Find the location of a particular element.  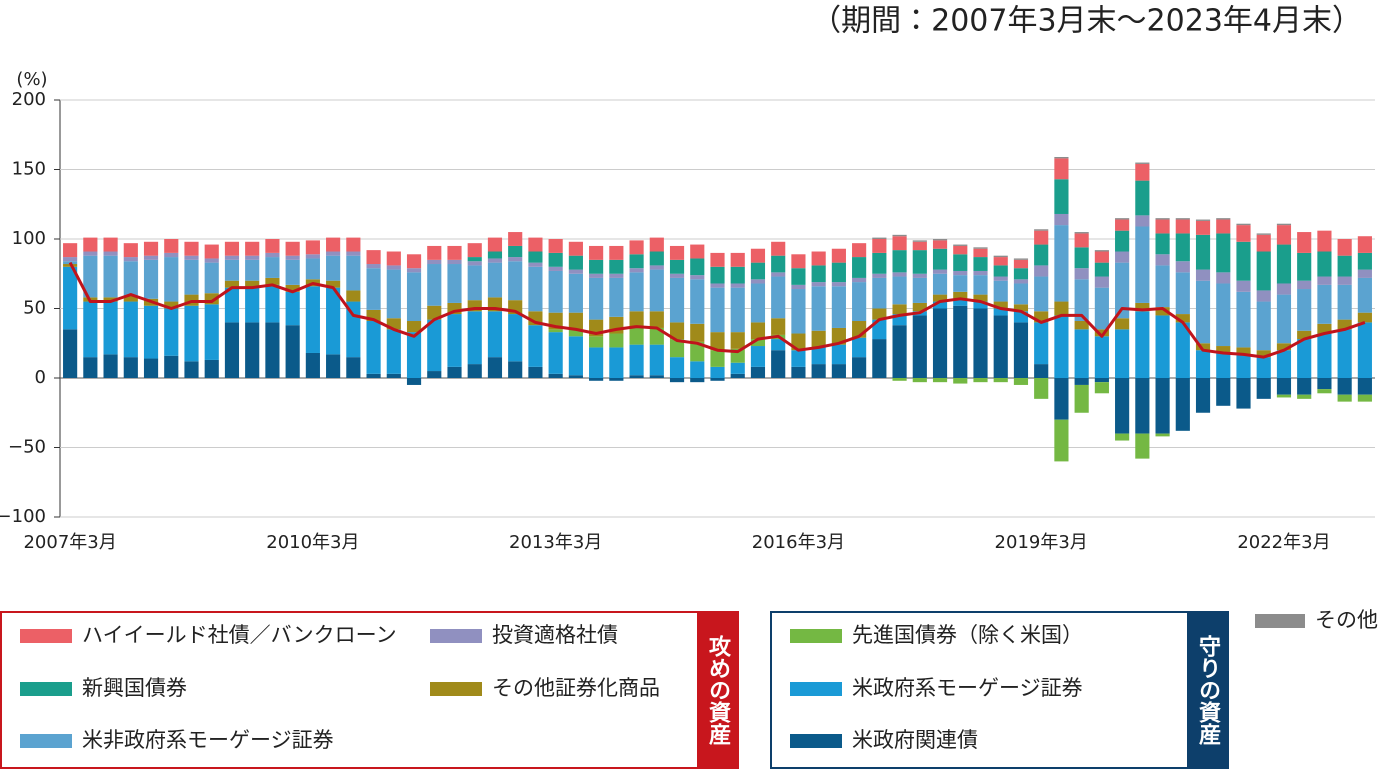

legend-swatch is located at coordinates (46, 636).